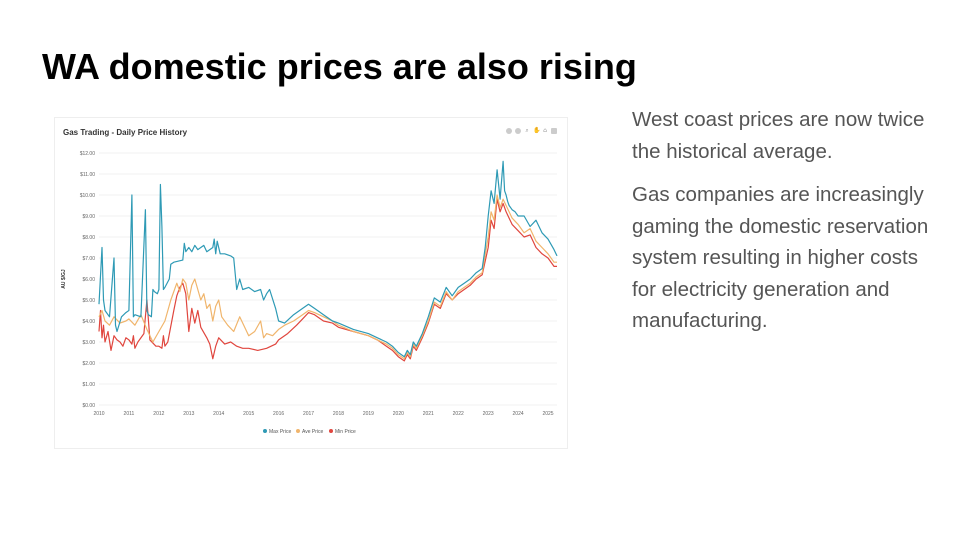 The width and height of the screenshot is (960, 540). What do you see at coordinates (308, 414) in the screenshot?
I see `x-tick-label: 2017` at bounding box center [308, 414].